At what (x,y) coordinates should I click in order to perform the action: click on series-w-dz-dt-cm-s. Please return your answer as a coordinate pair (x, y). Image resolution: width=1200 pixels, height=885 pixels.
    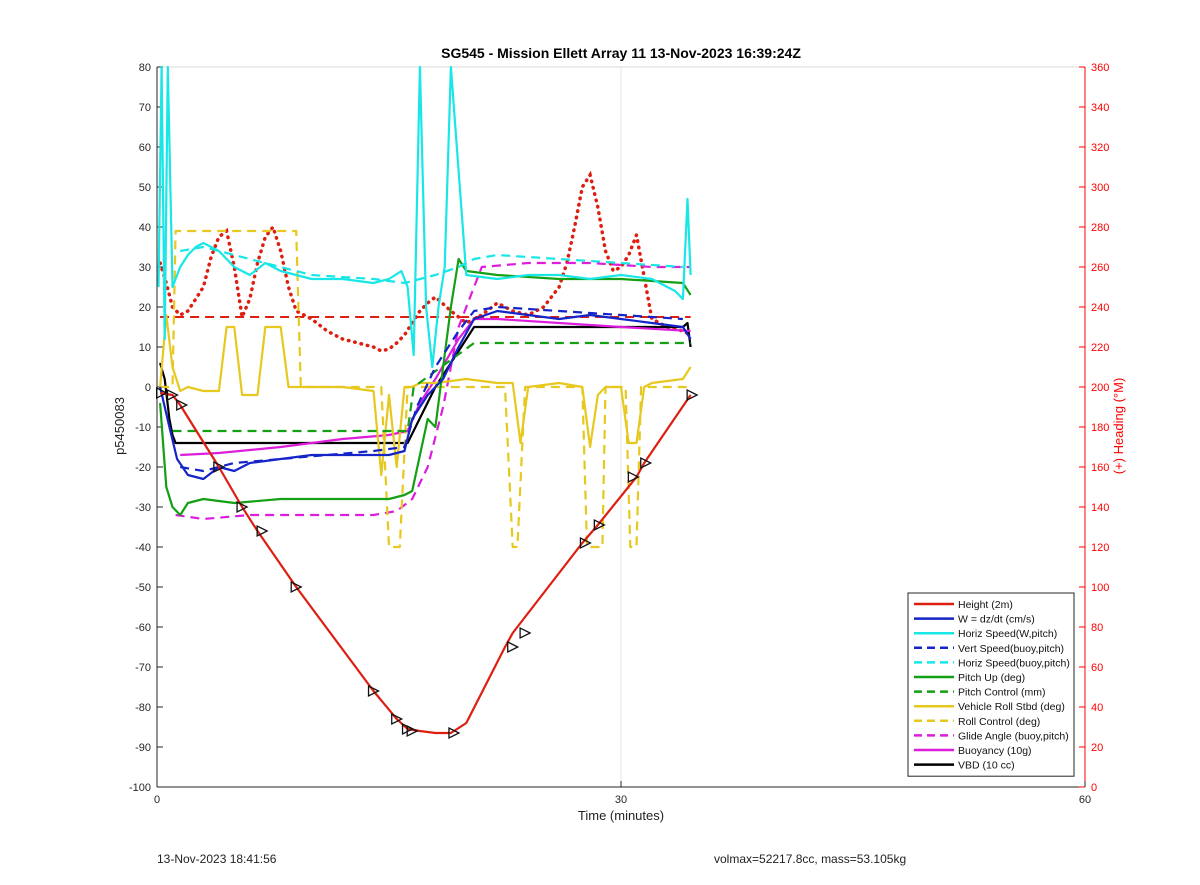
    Looking at the image, I should click on (425, 395).